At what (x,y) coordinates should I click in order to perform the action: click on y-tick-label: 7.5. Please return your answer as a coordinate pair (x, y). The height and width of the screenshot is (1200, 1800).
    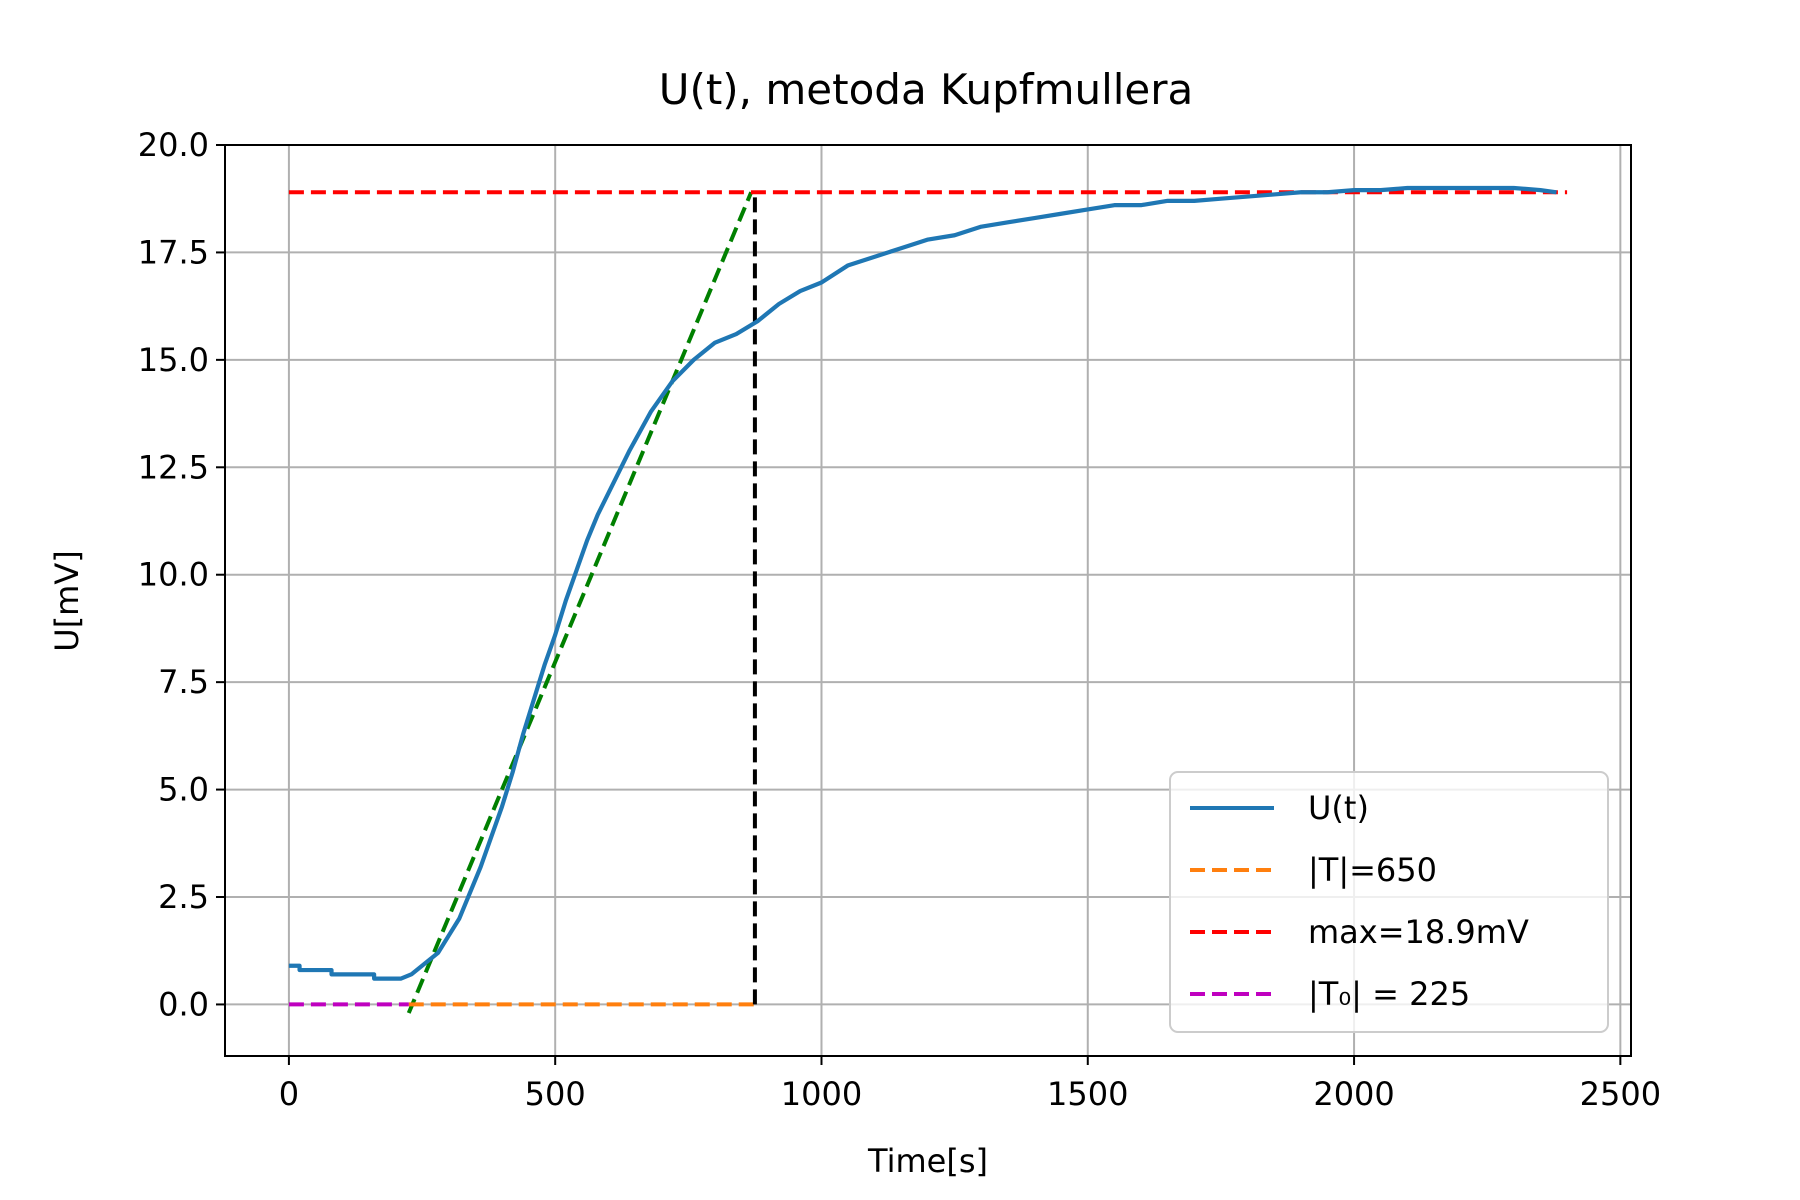
    Looking at the image, I should click on (183, 682).